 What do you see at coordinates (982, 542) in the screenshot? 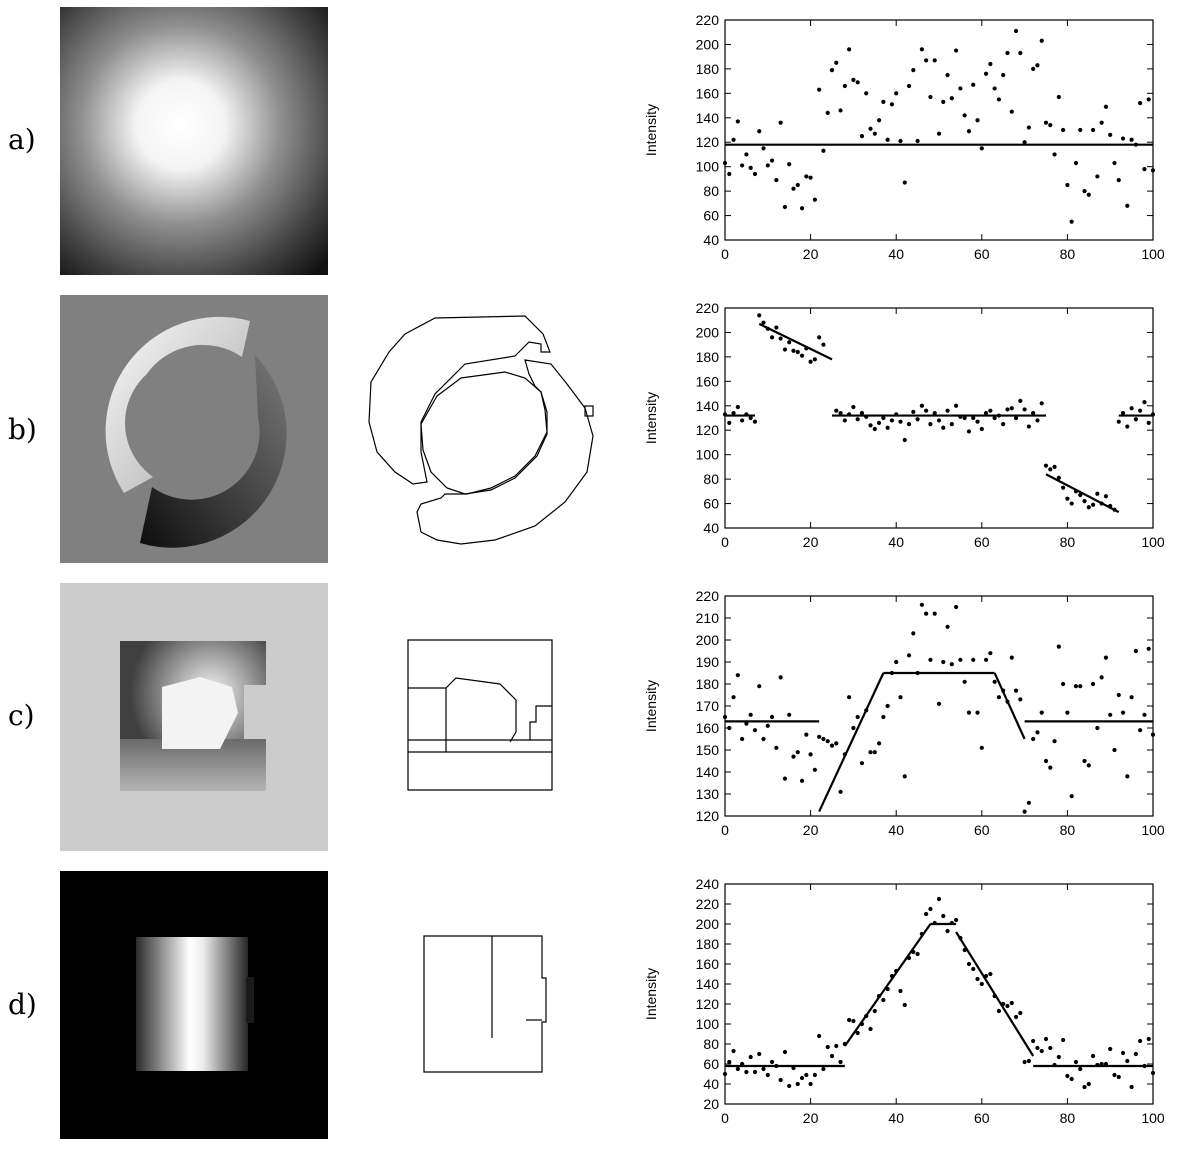
I see `x-tick-label: 60` at bounding box center [982, 542].